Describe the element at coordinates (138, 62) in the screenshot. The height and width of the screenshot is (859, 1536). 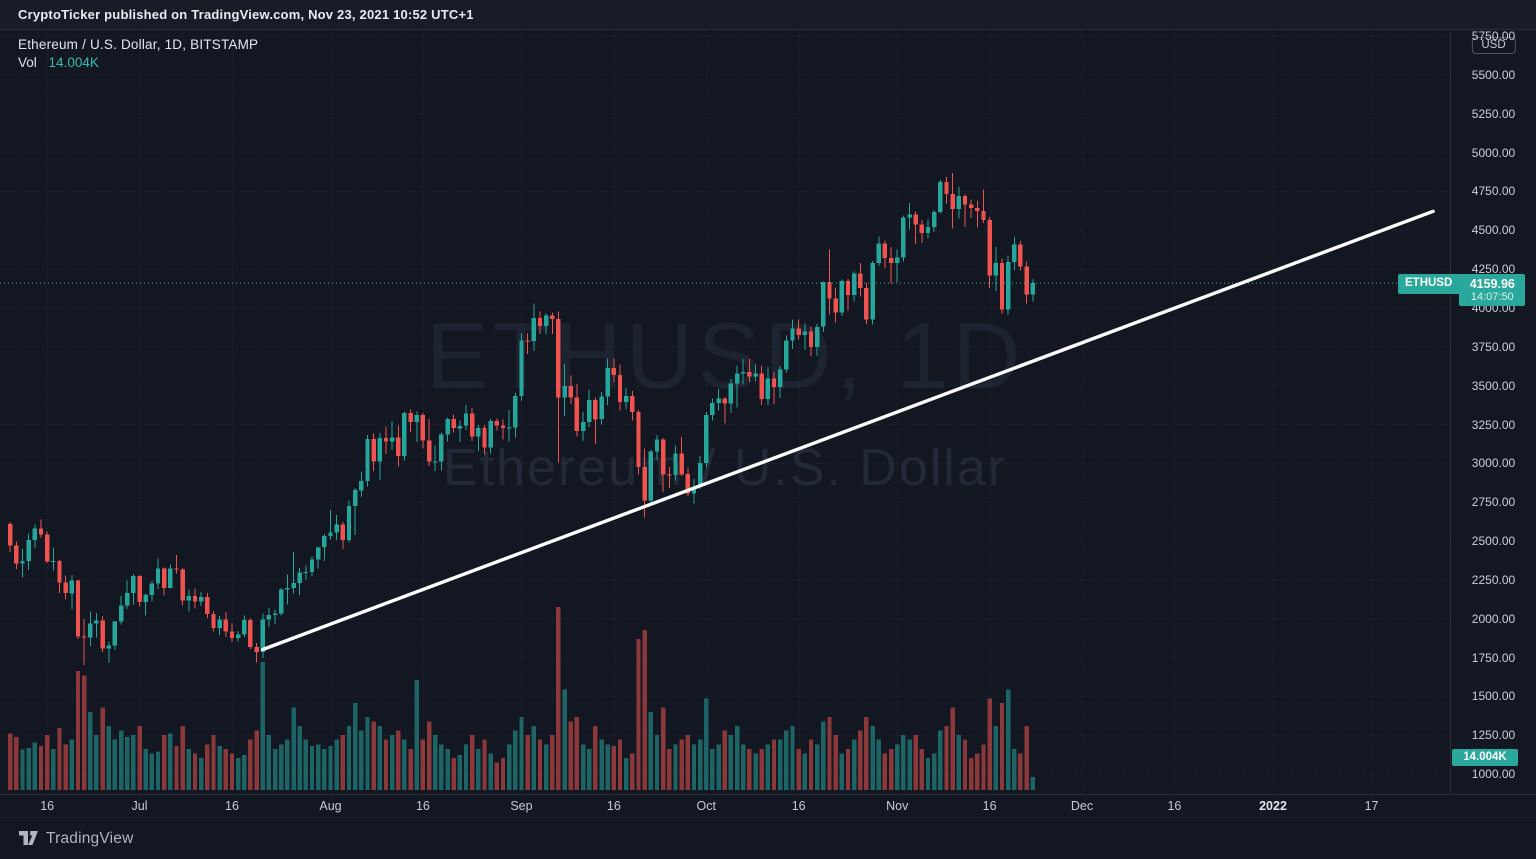
I see `legend-volume-row: Vol 14.004K` at that location.